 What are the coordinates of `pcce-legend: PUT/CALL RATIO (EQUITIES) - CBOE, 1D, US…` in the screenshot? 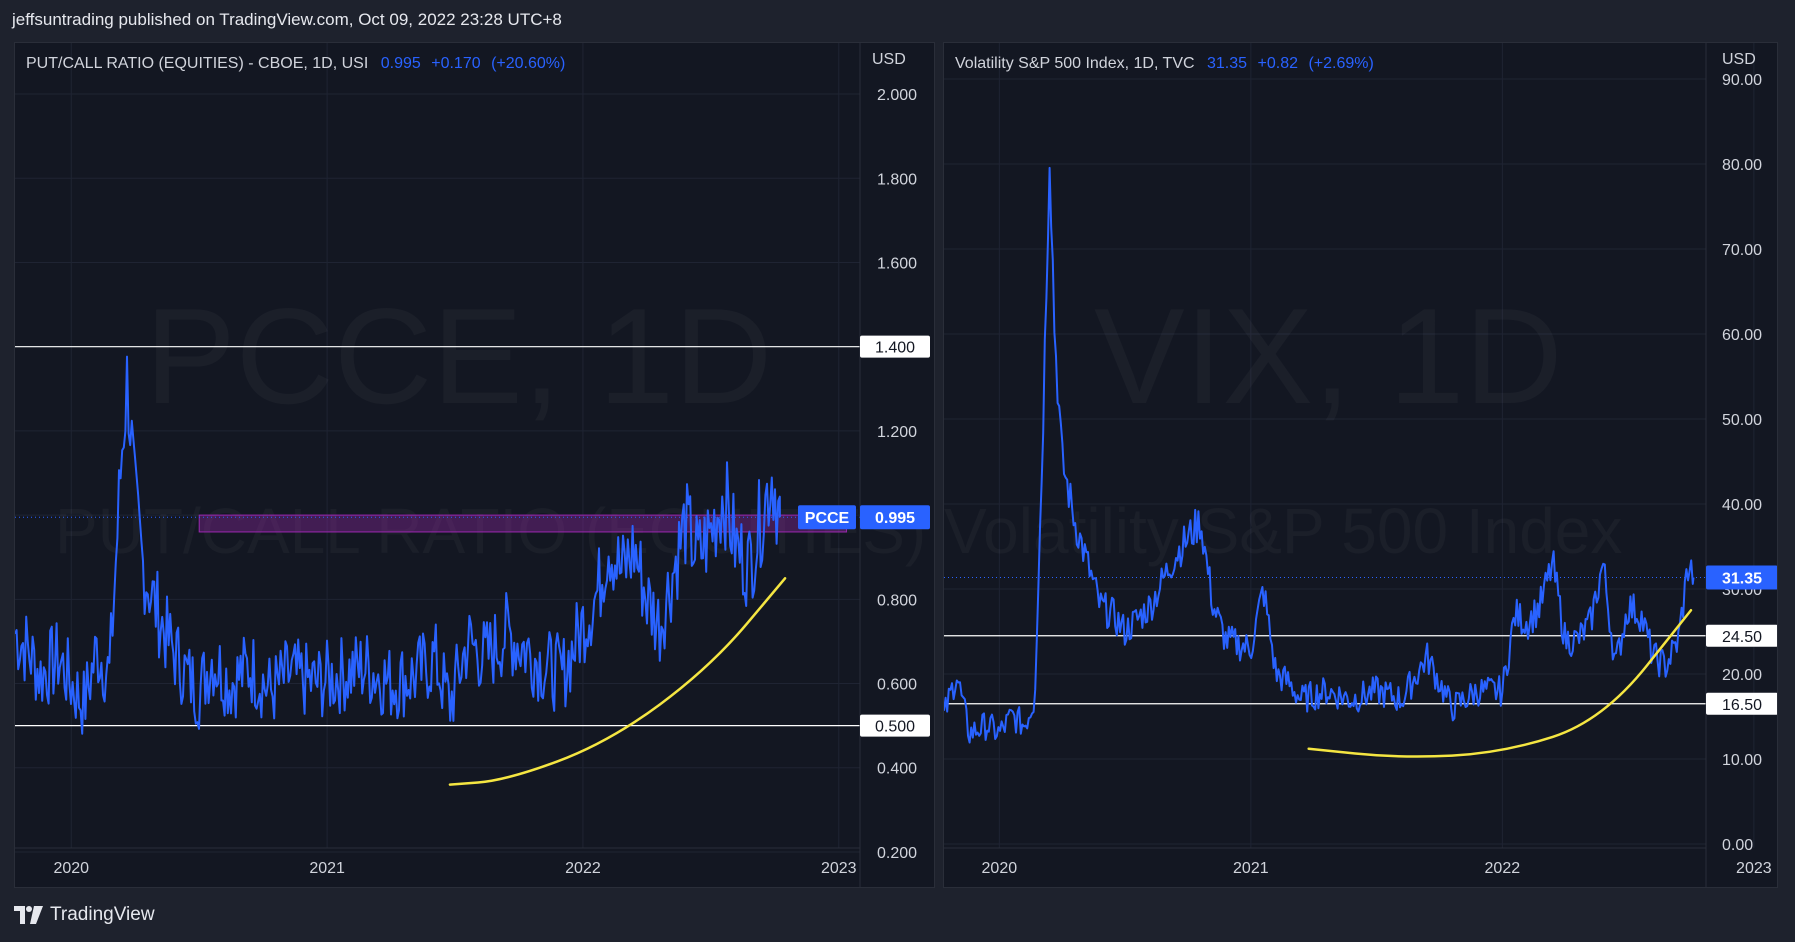 It's located at (298, 64).